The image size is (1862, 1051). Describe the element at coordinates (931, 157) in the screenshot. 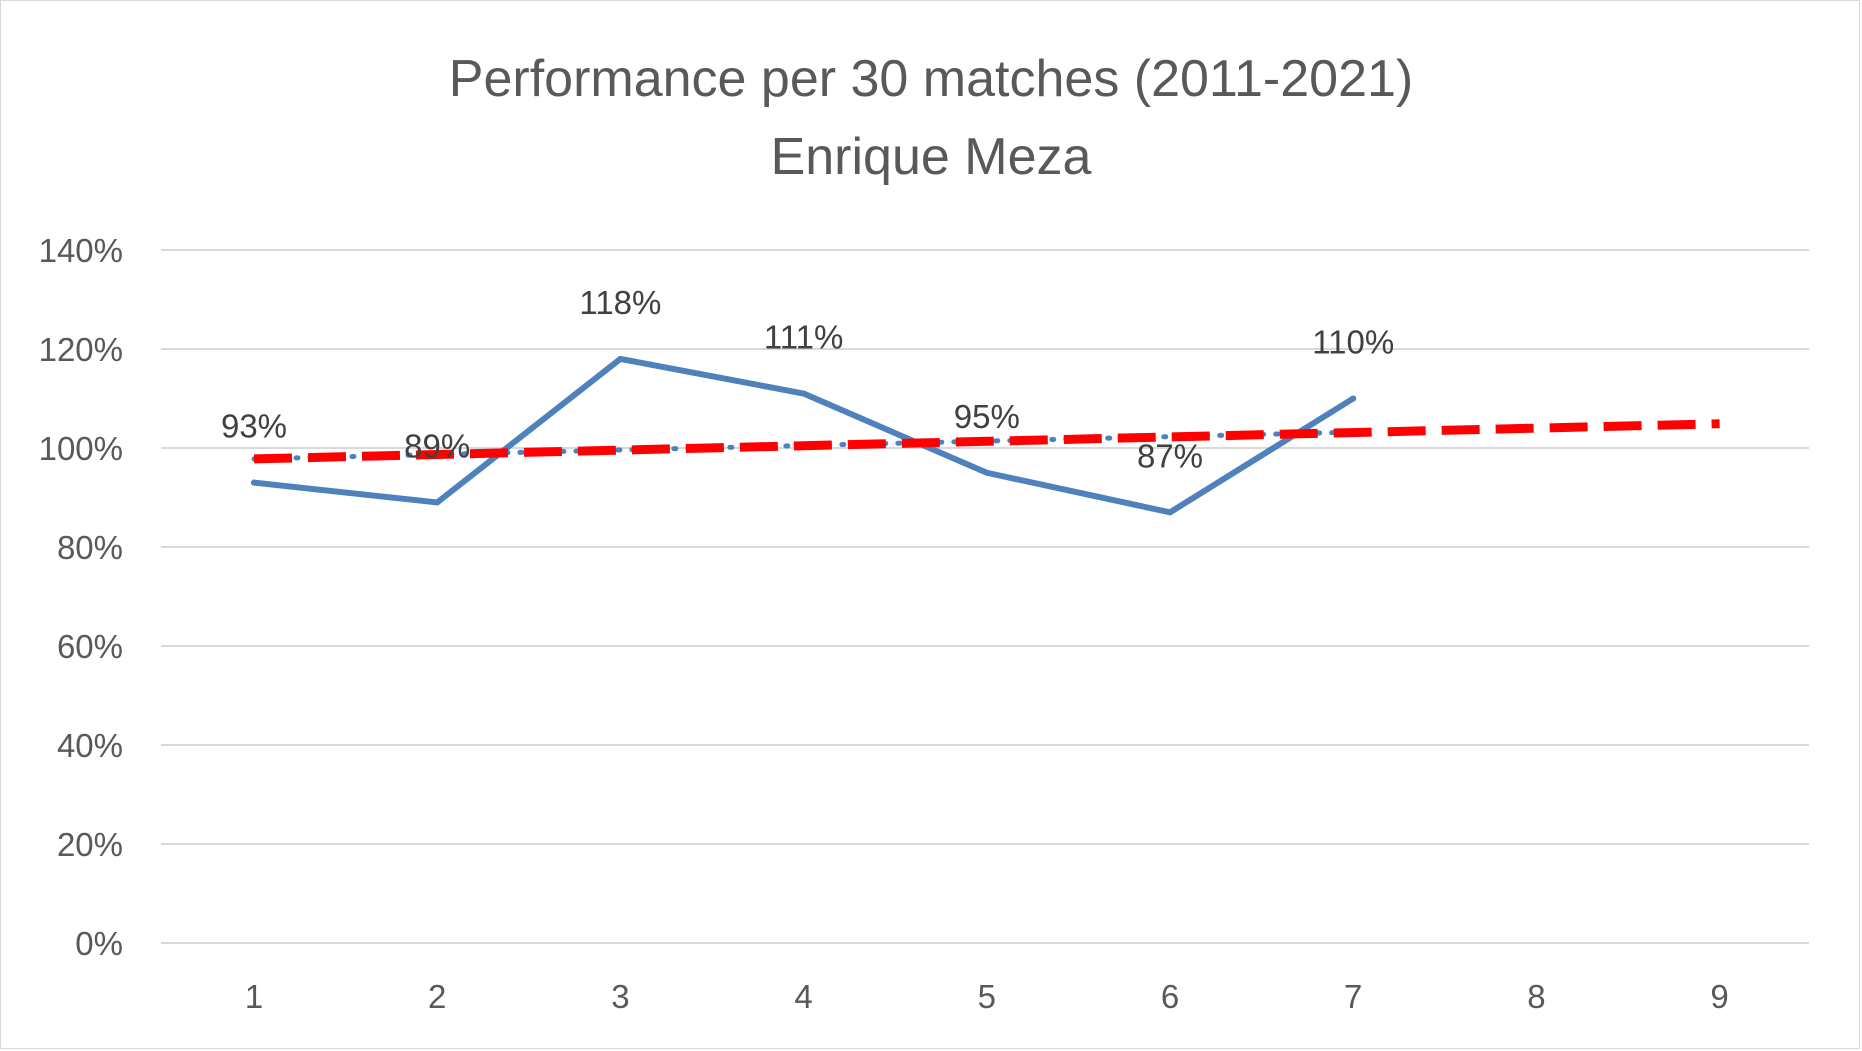

I see `chart-subtitle: Enrique Meza` at that location.